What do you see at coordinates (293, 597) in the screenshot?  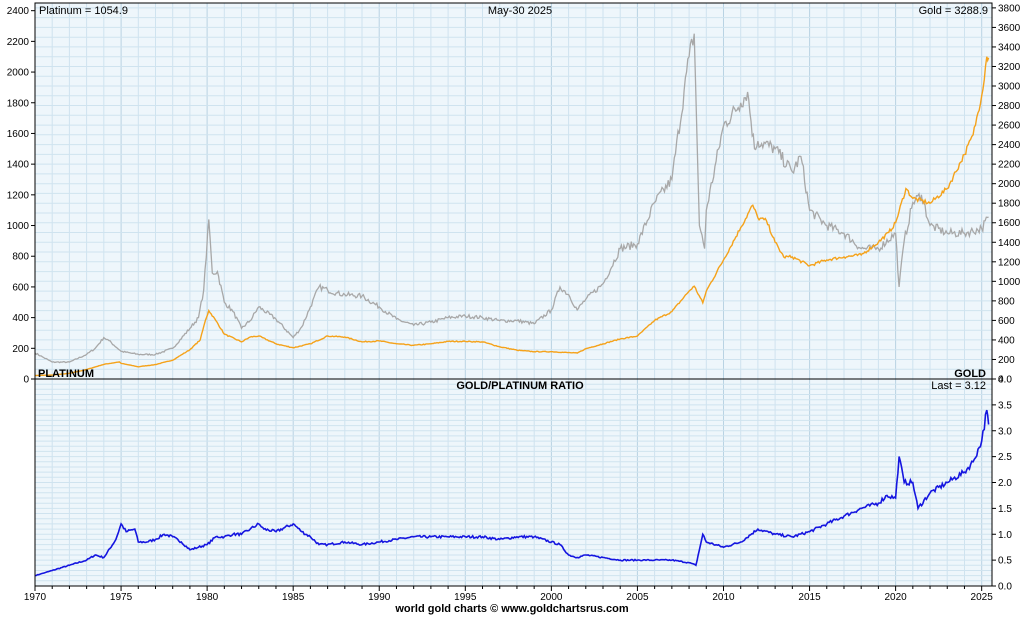 I see `x-axis-tick-label: 1985` at bounding box center [293, 597].